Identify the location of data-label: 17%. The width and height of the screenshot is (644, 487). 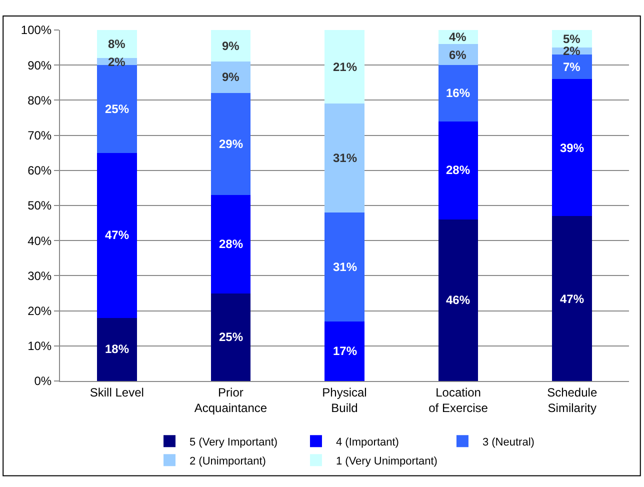
(345, 351).